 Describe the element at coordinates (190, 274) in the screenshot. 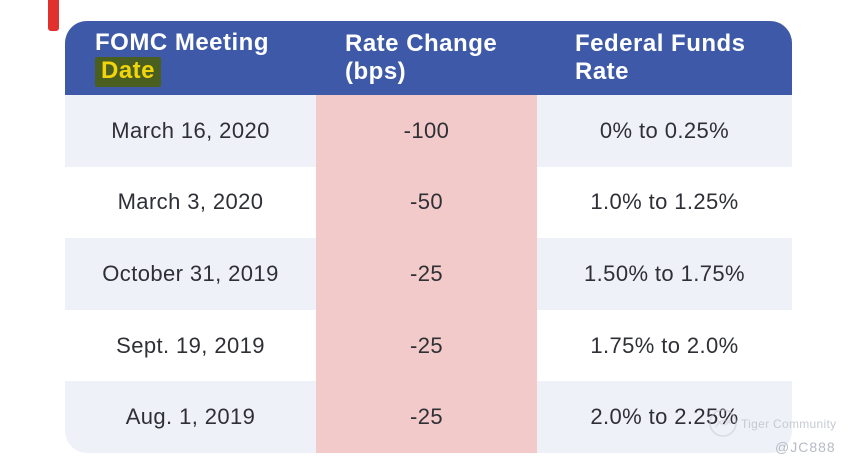

I see `meeting-date-cell: October 31, 2019` at that location.